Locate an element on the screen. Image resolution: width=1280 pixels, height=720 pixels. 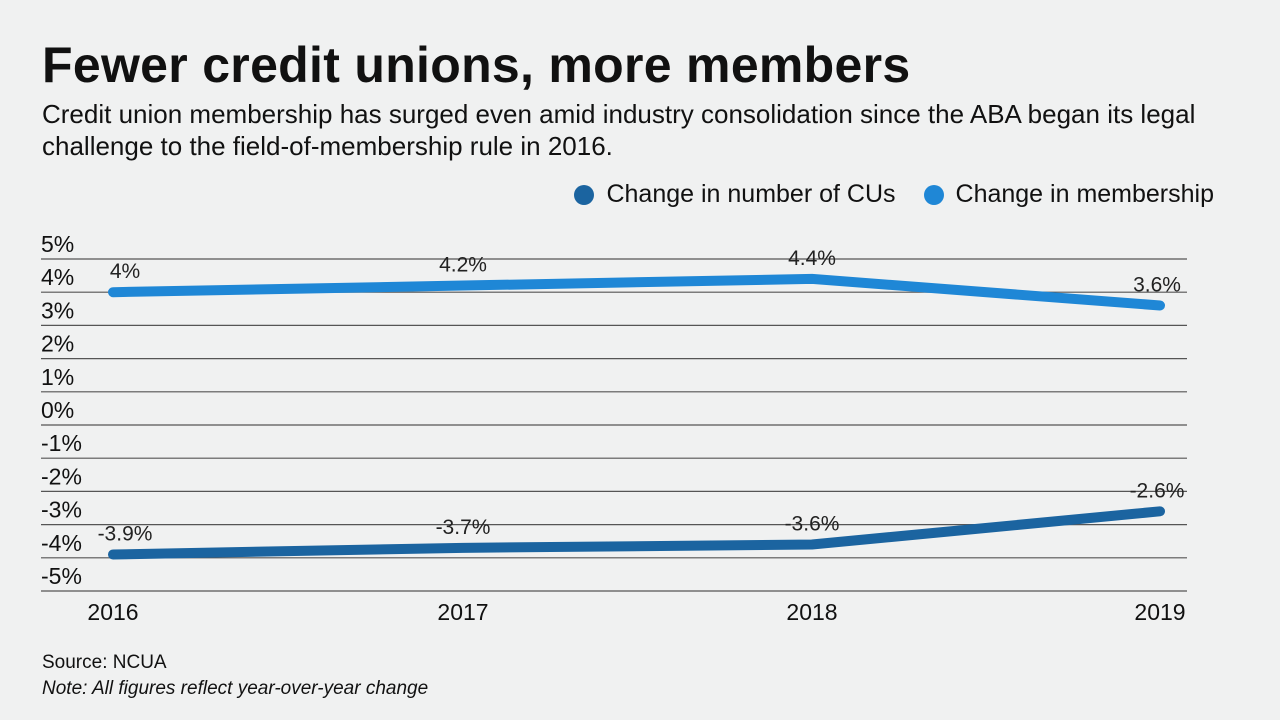
y-tick-label: 4% is located at coordinates (57, 277).